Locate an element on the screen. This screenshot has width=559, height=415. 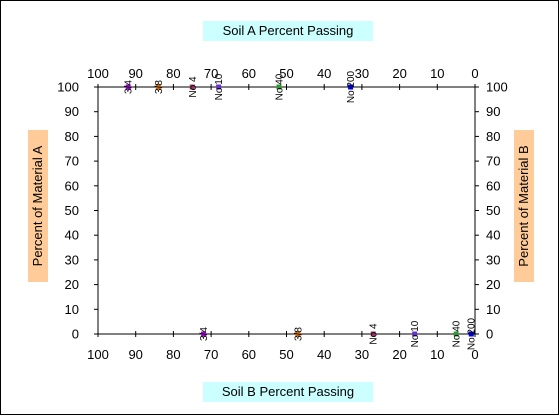
y-right-tick-label: 60 is located at coordinates (493, 185).